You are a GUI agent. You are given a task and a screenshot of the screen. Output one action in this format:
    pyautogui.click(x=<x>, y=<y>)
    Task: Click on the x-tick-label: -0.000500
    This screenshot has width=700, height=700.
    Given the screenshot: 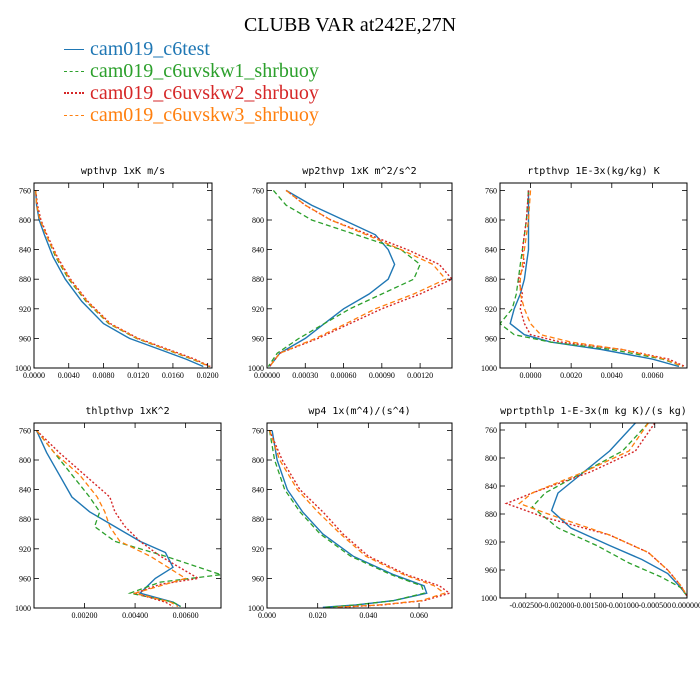 What is the action you would take?
    pyautogui.click(x=654, y=605)
    